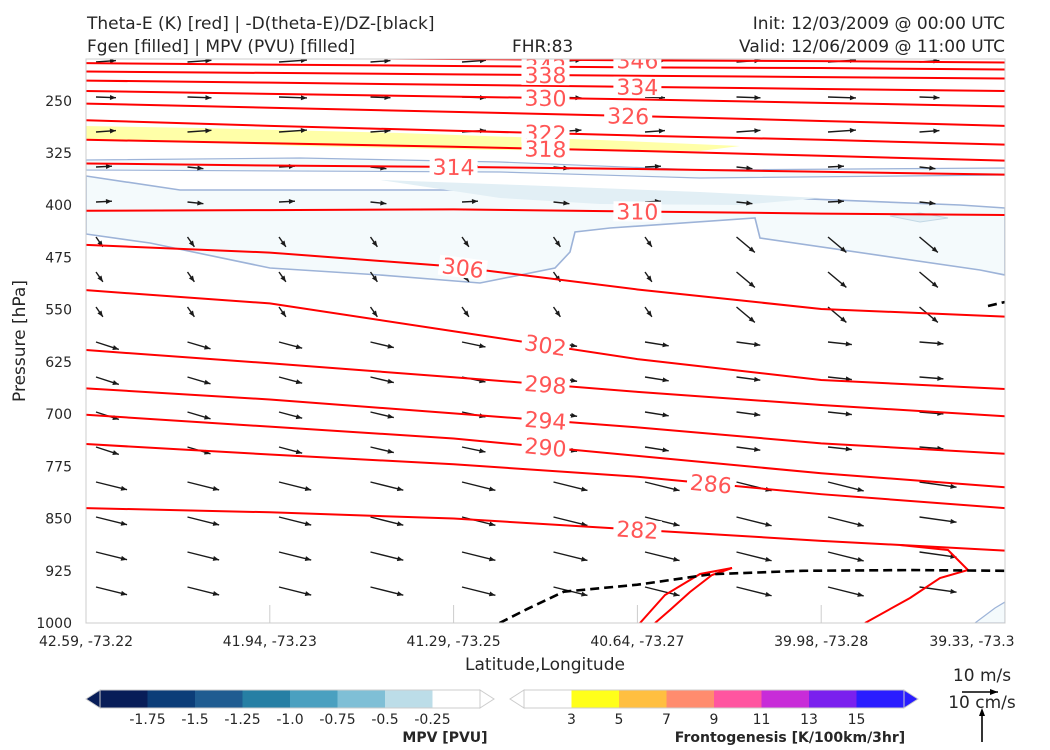 Image resolution: width=1050 pixels, height=750 pixels. What do you see at coordinates (571, 720) in the screenshot?
I see `colorbar-tick-label: 3` at bounding box center [571, 720].